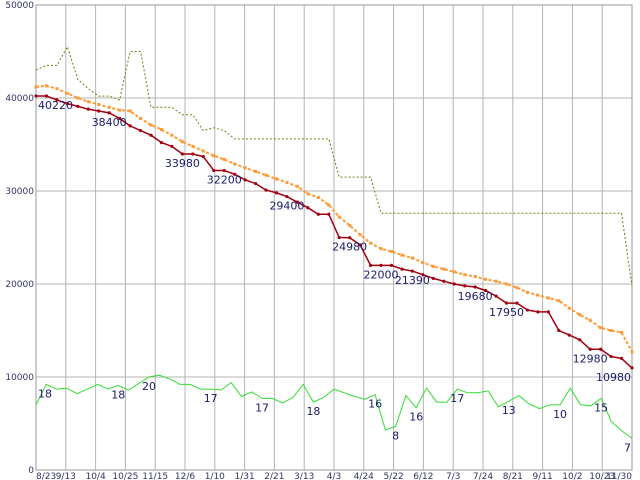 The width and height of the screenshot is (640, 480). I want to click on data-label-price: 22000, so click(381, 274).